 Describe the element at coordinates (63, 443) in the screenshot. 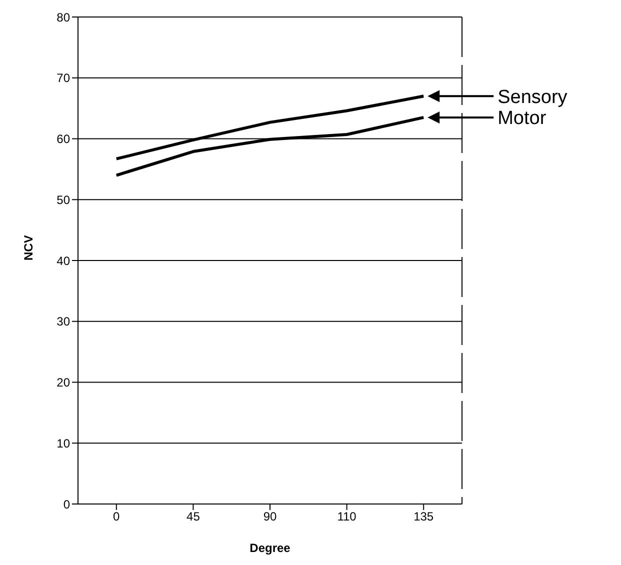

I see `y-tick-label: 10` at that location.